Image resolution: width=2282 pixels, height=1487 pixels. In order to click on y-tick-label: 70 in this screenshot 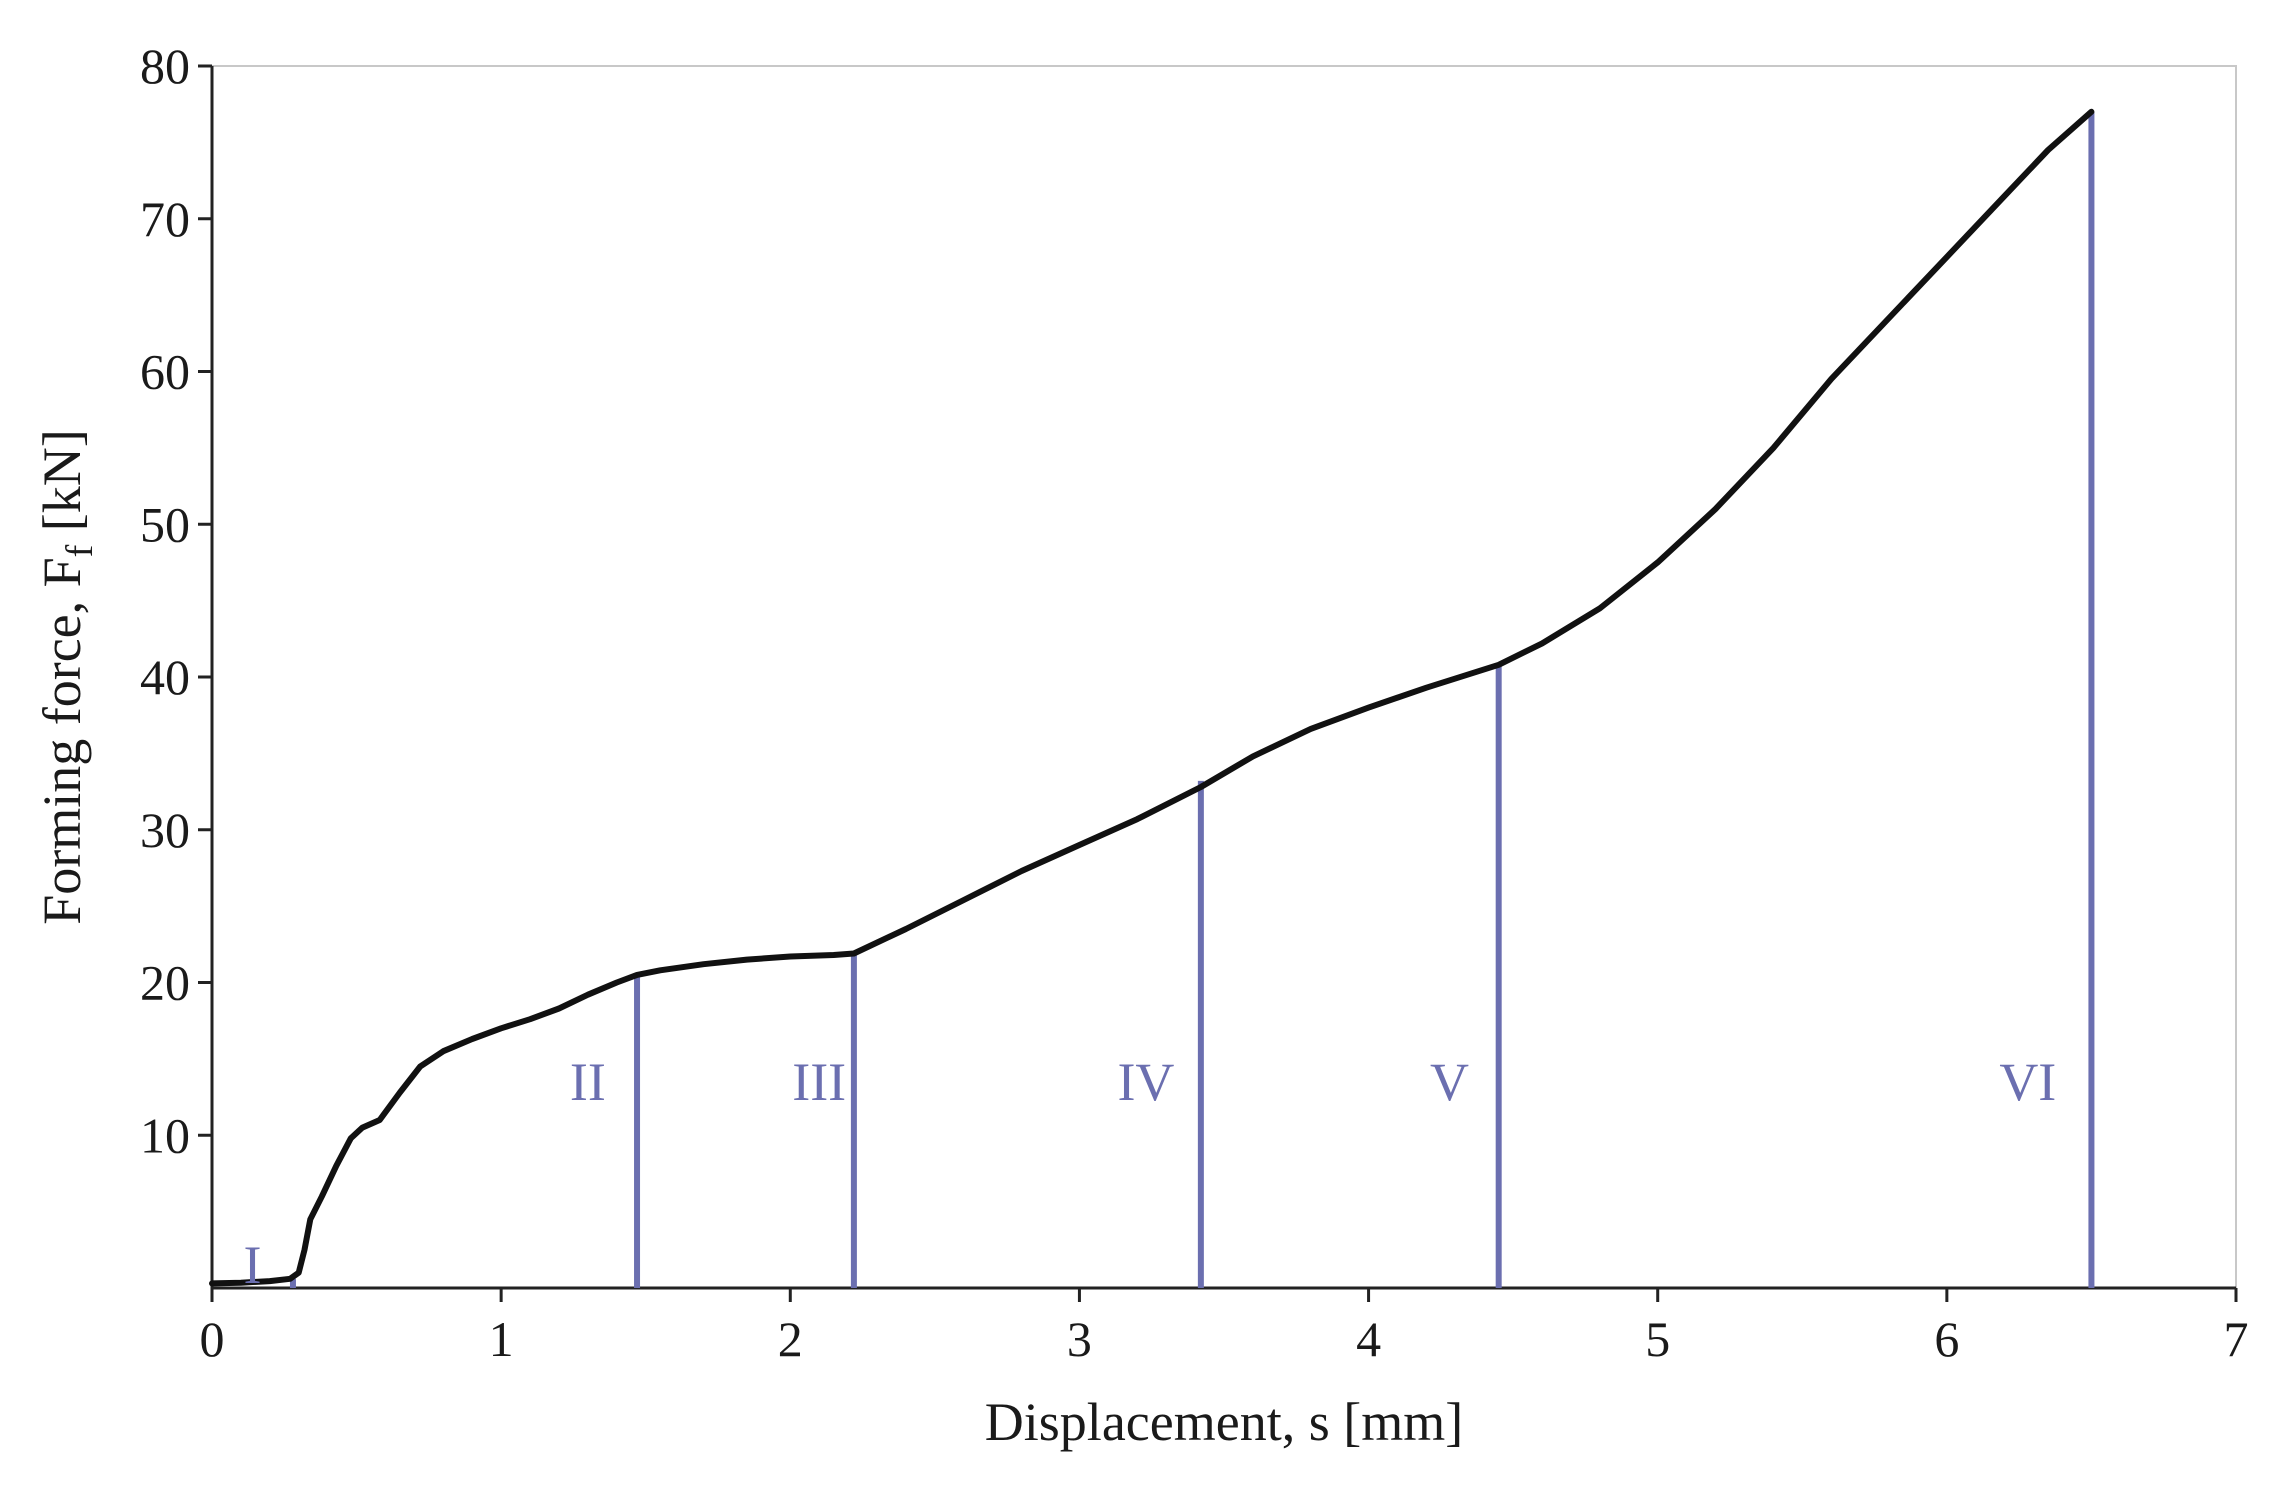, I will do `click(165, 219)`.